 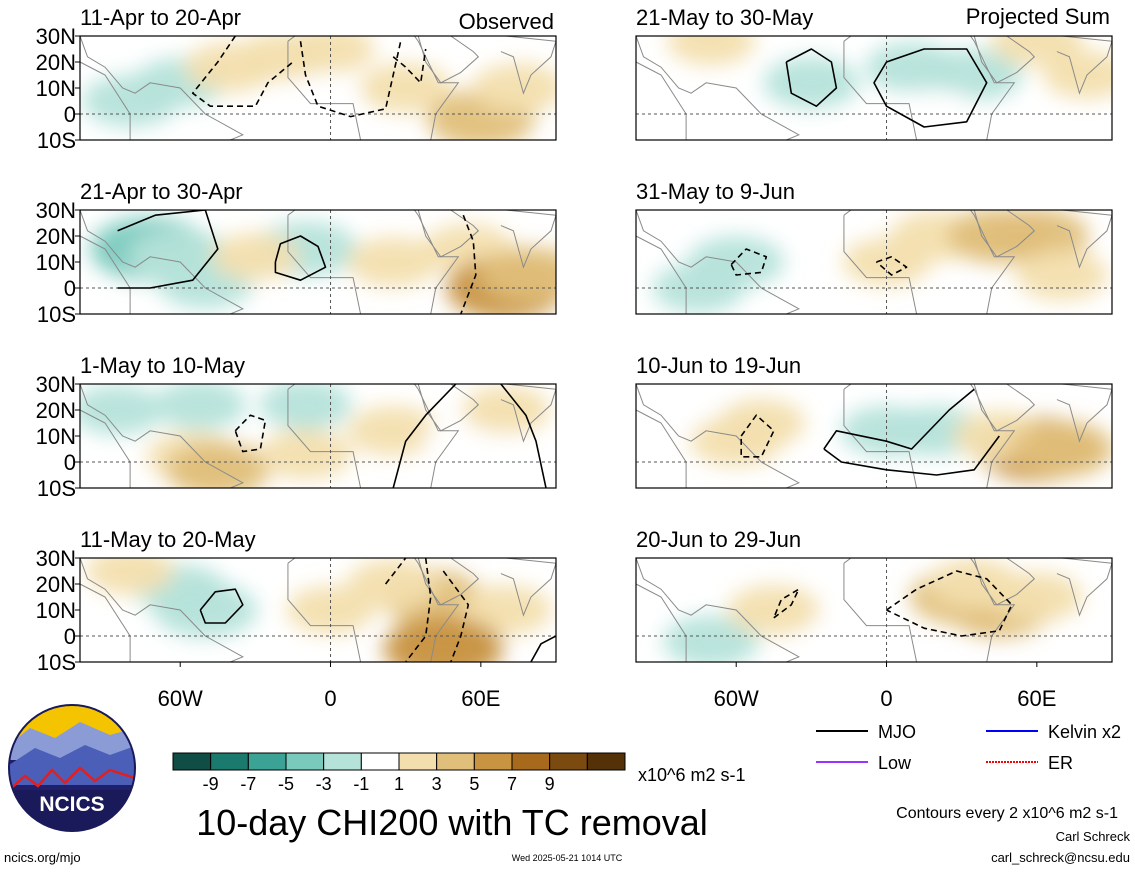 I want to click on logo-red-line, so click(x=72, y=778).